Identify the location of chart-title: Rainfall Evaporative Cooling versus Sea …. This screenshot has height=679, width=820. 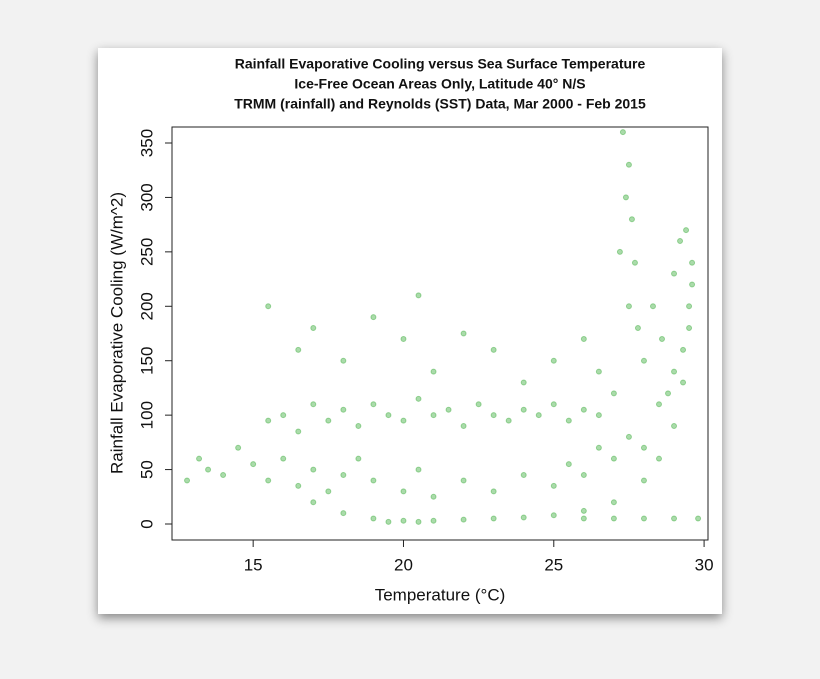
(440, 64).